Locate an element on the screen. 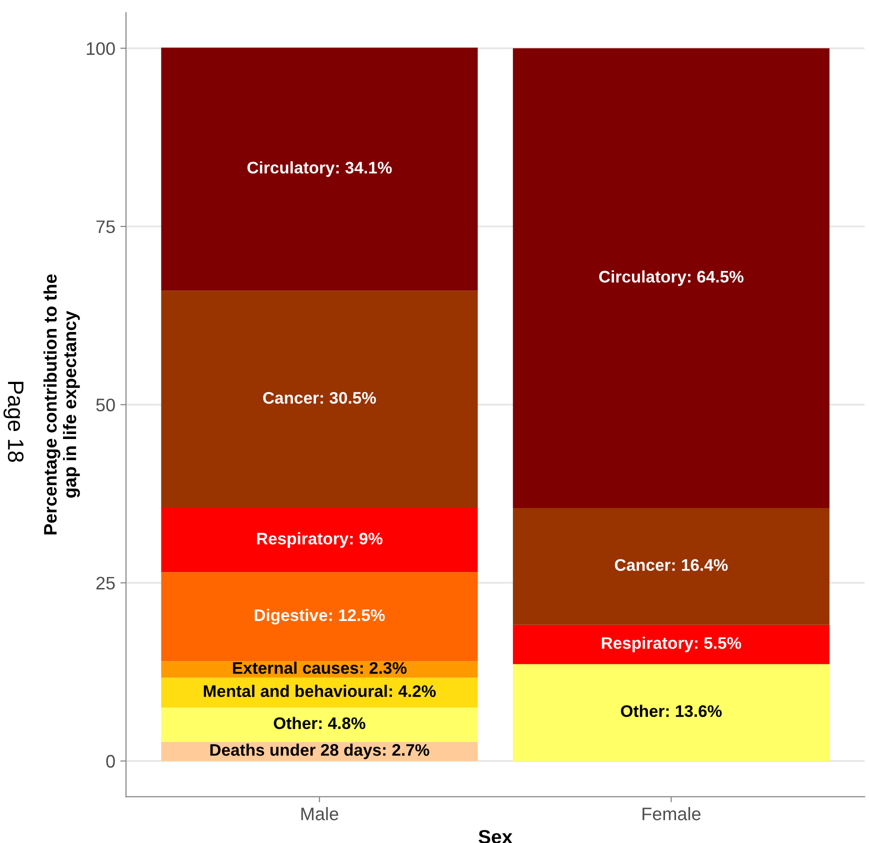 This screenshot has width=869, height=843. data-label: Circulatory: 64.5% is located at coordinates (671, 278).